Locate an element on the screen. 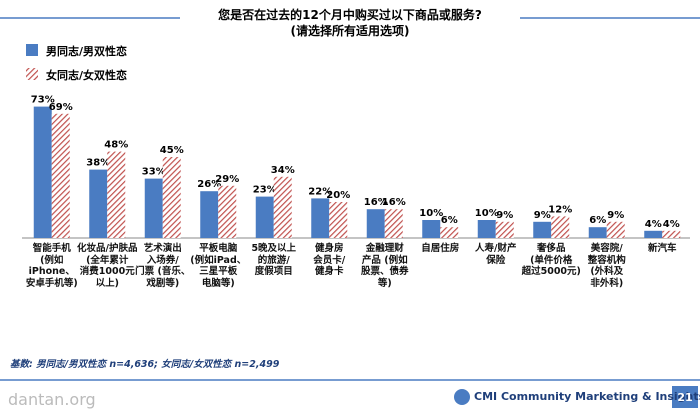  x-tick-label: 健身房 会员卡/ 健身卡 is located at coordinates (329, 260).